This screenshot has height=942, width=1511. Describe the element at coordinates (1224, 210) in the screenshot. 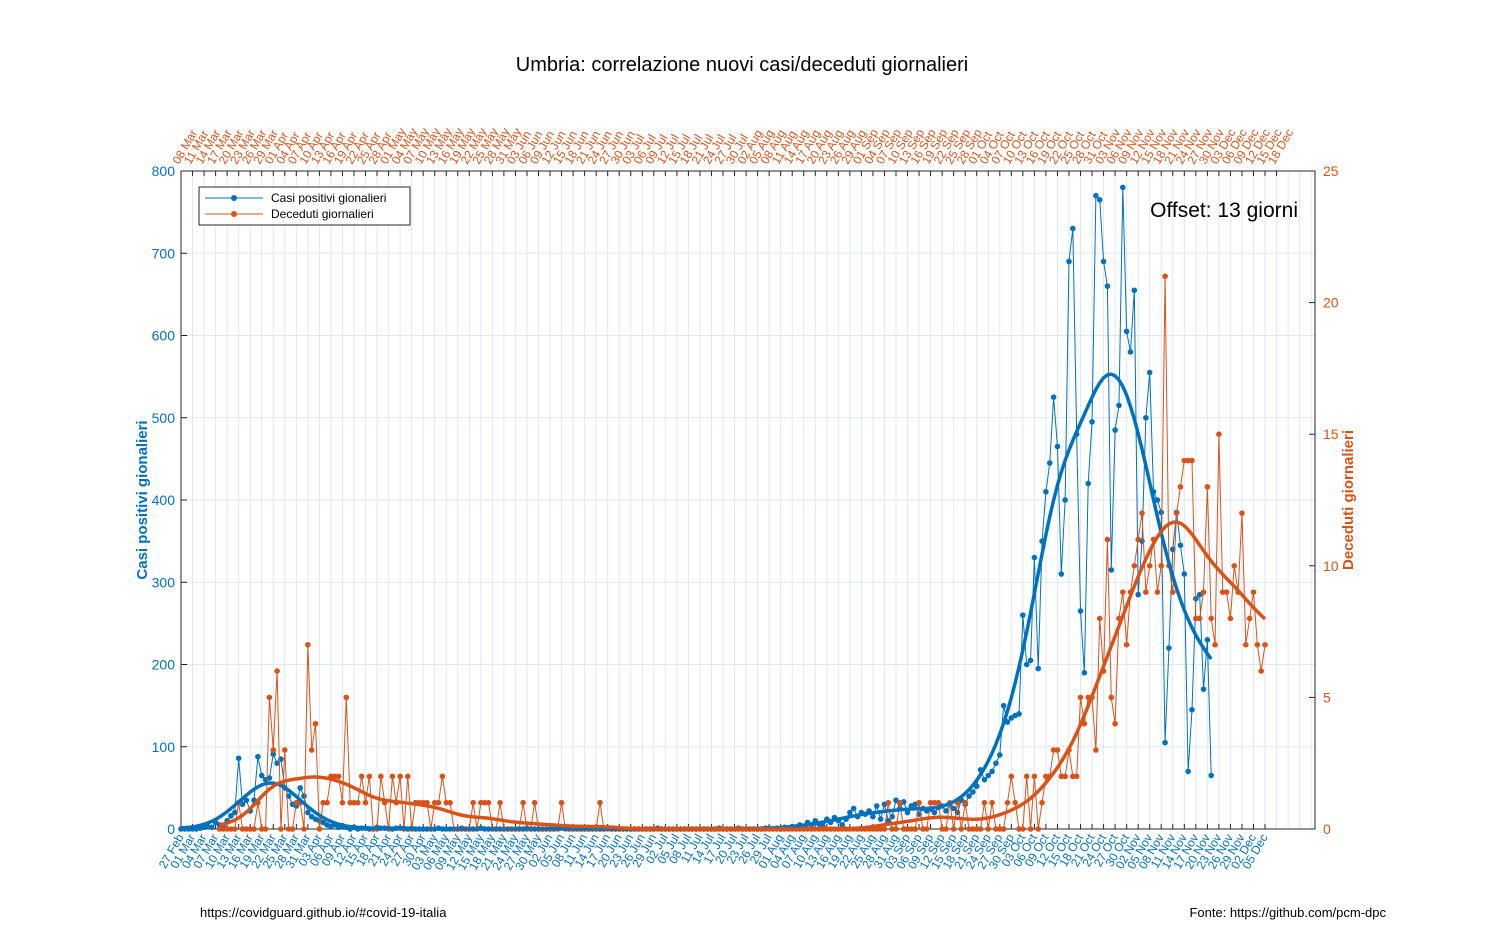

I see `offset-annotation: Offset: 13 giorni` at that location.